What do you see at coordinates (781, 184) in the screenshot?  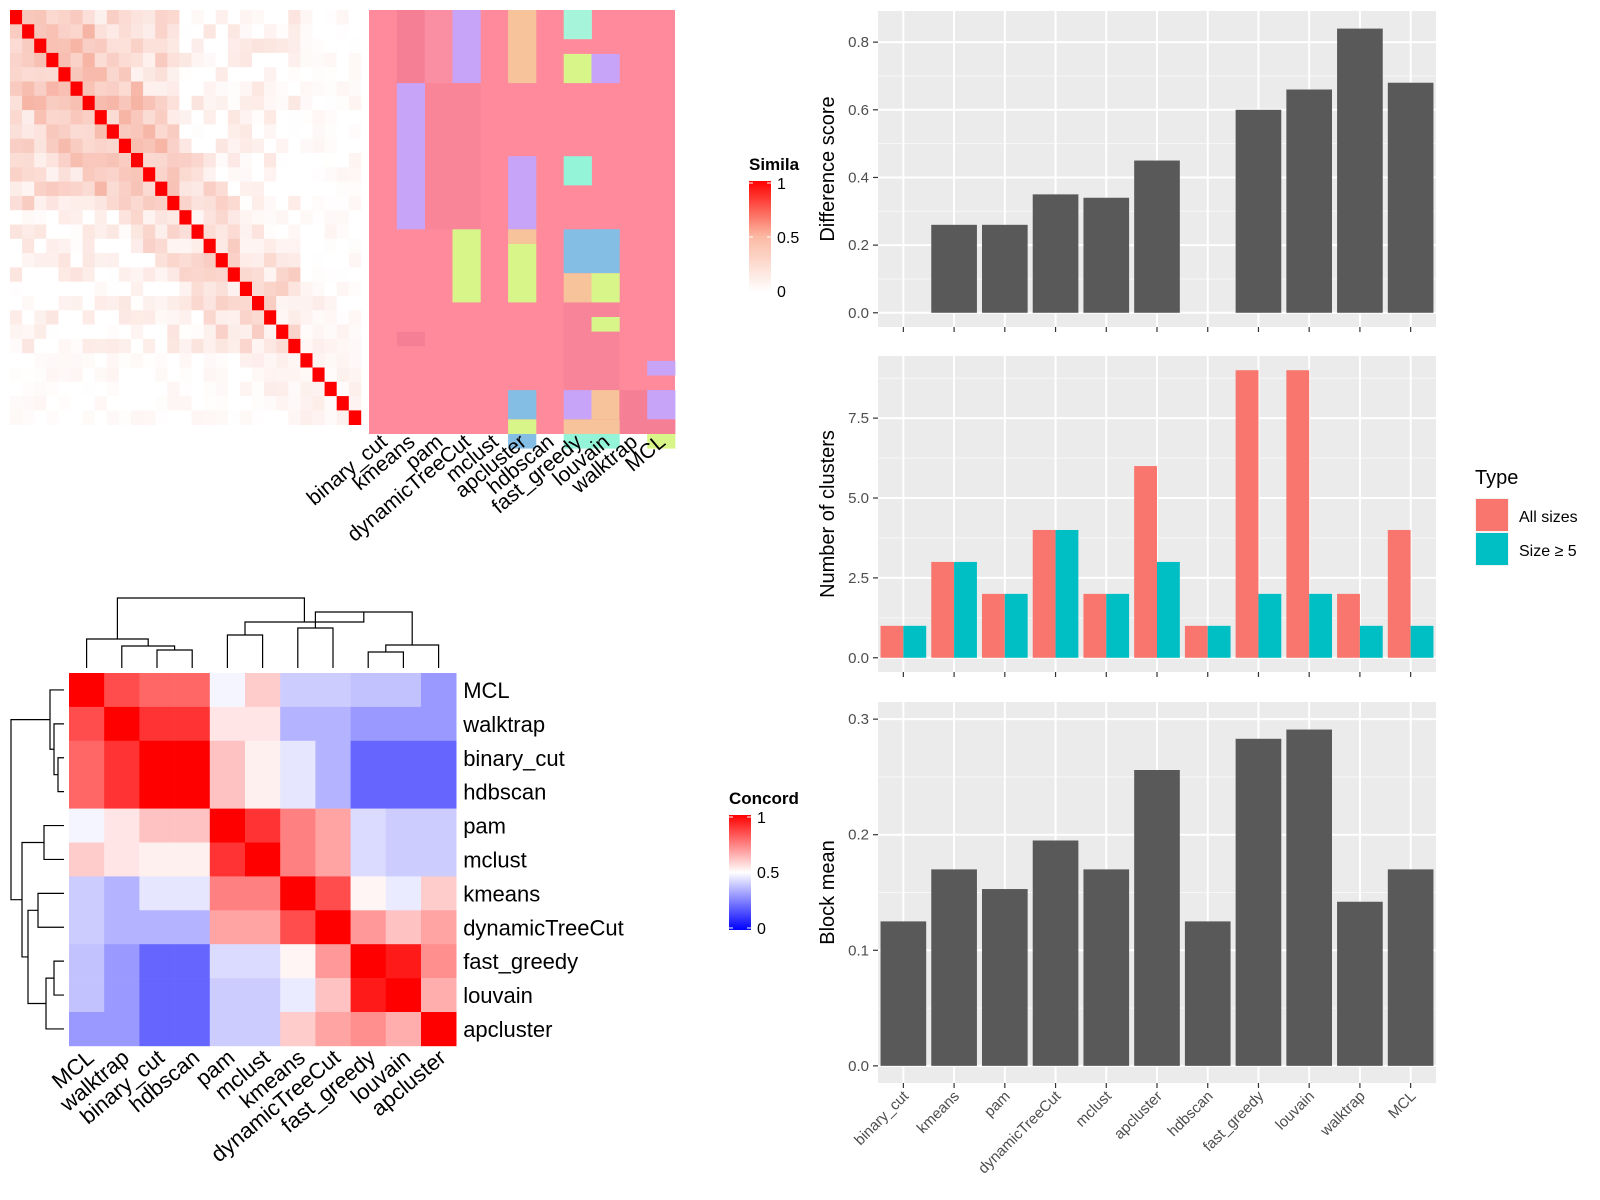 I see `similarity-legend-tick-label: 1` at bounding box center [781, 184].